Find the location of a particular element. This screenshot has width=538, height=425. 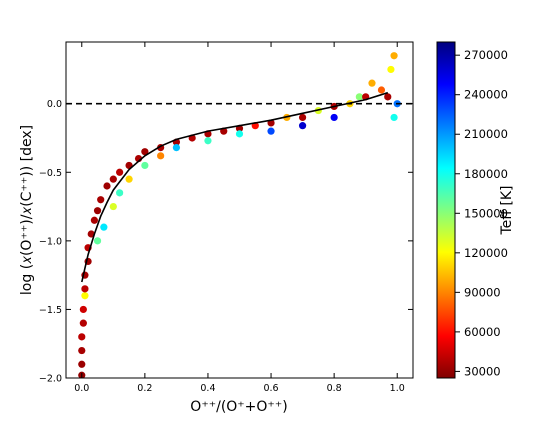

y-tick-label: 0.0 is located at coordinates (54, 104).